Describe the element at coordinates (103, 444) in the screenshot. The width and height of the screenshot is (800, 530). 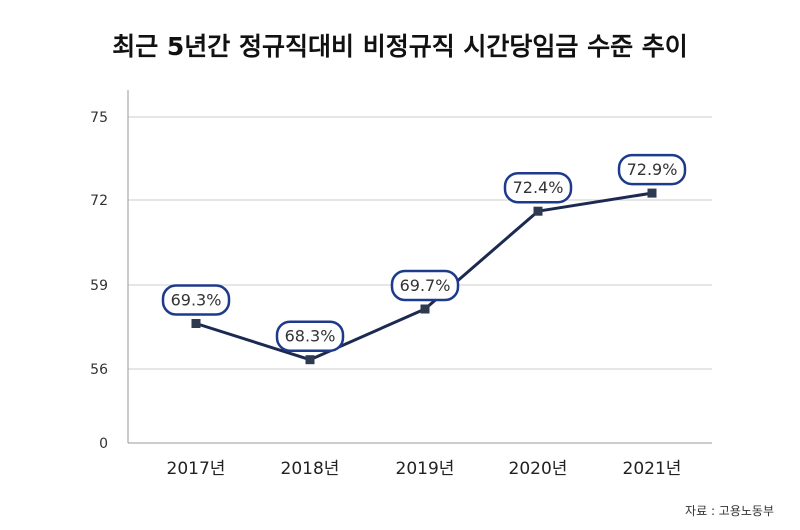
I see `y-tick-label: 0` at that location.